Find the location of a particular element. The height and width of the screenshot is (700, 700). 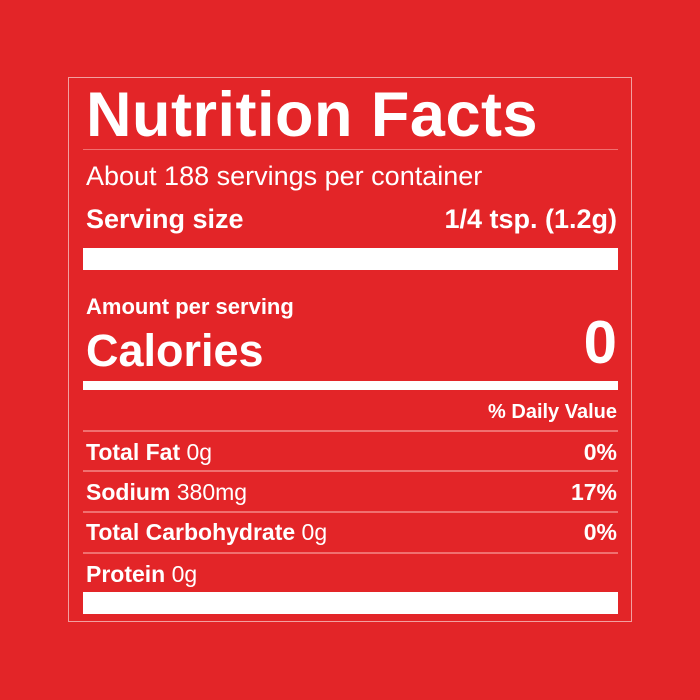

bottom-thick-divider is located at coordinates (350, 603).